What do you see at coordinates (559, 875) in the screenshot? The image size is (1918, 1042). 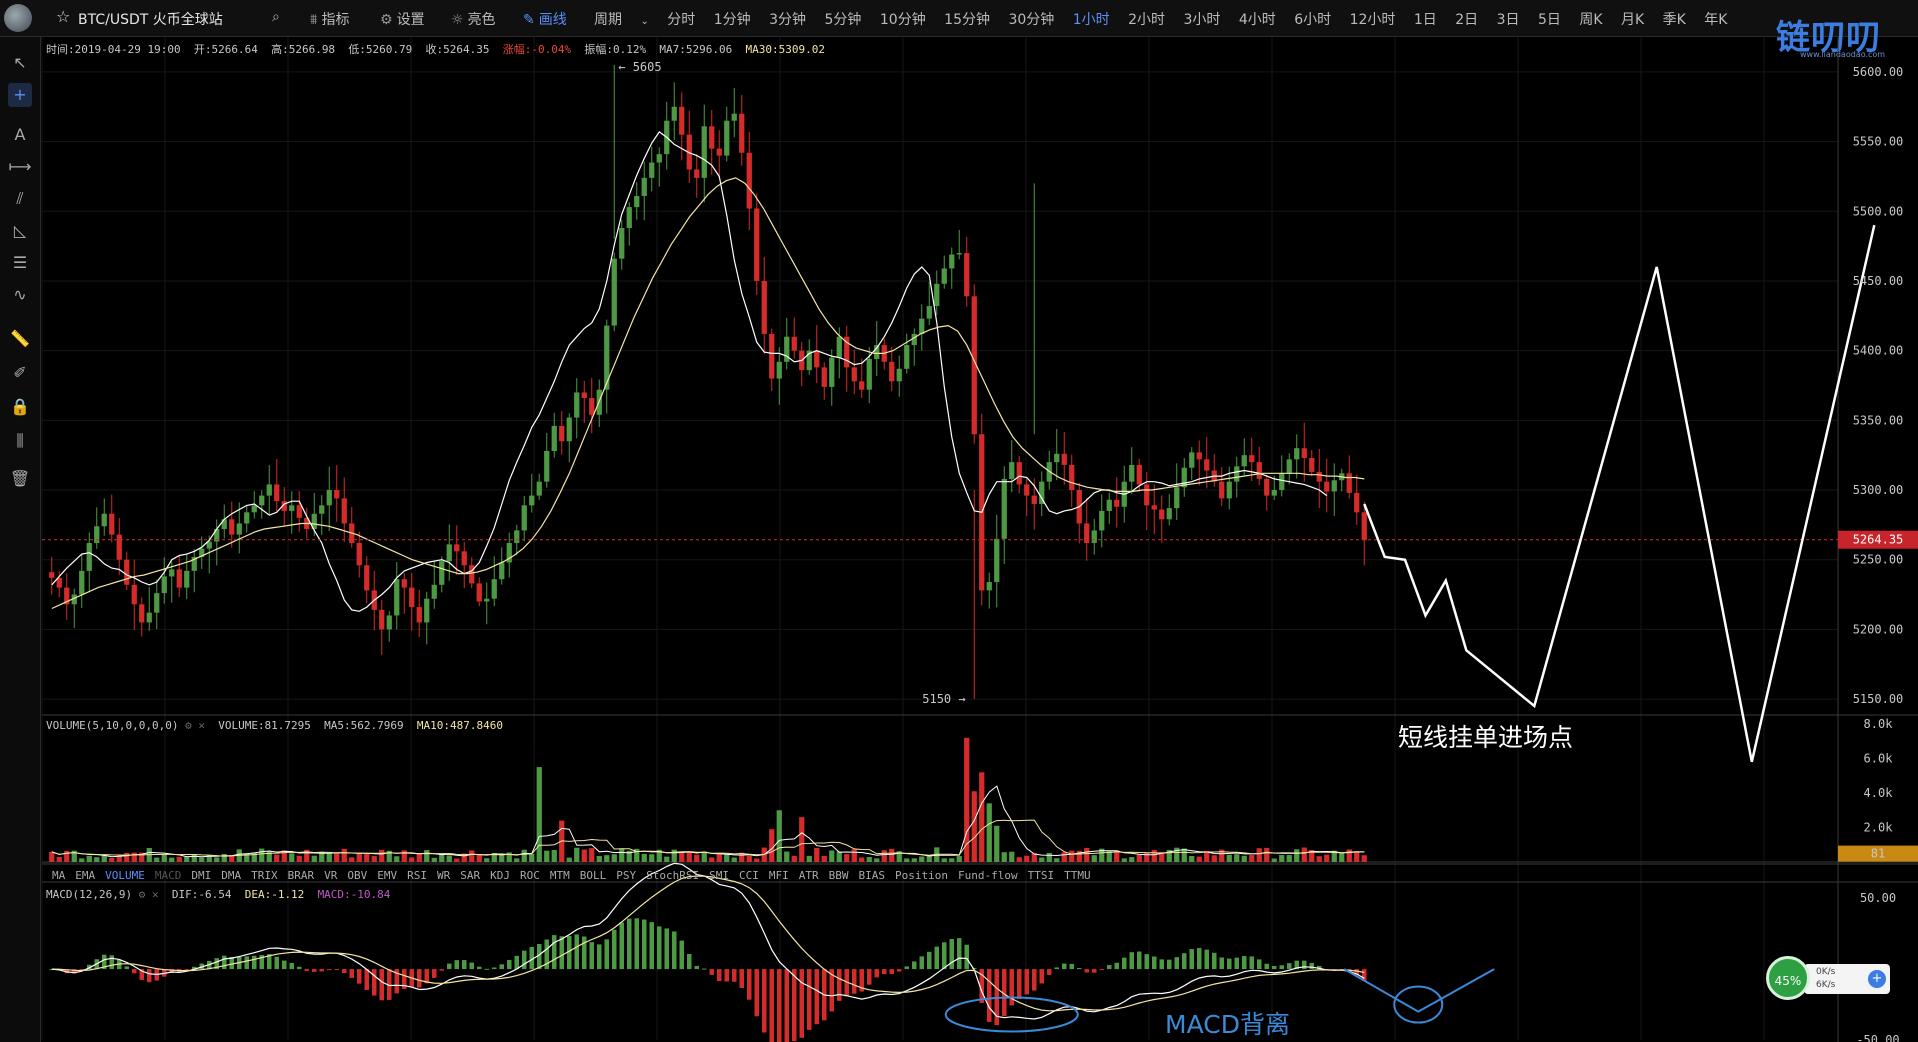 I see `indicator-tab-mtm: MTM` at bounding box center [559, 875].